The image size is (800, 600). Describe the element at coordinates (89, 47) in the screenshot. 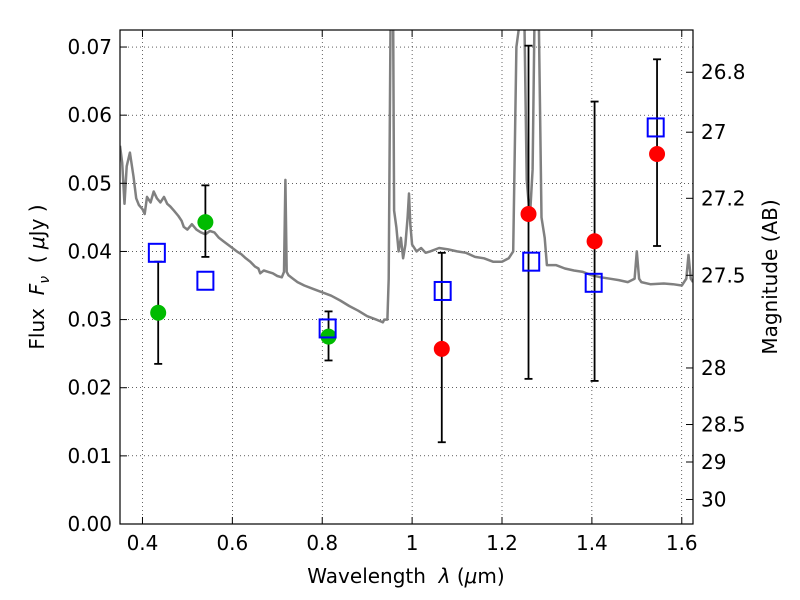

I see `y-tick-label: 0.07` at that location.